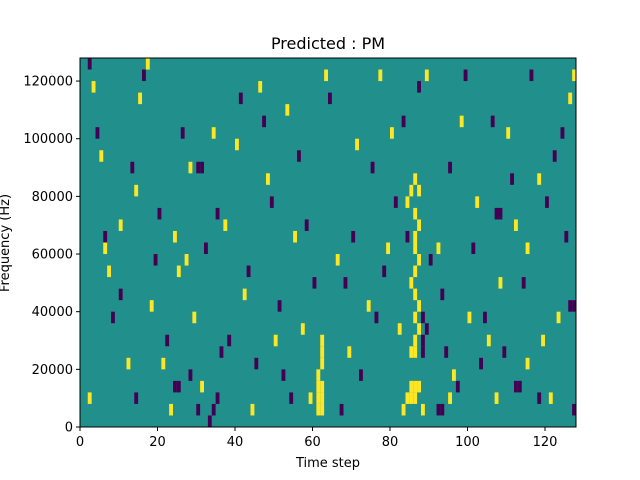 This screenshot has width=640, height=480. Describe the element at coordinates (235, 442) in the screenshot. I see `x-tick-label: 40` at that location.